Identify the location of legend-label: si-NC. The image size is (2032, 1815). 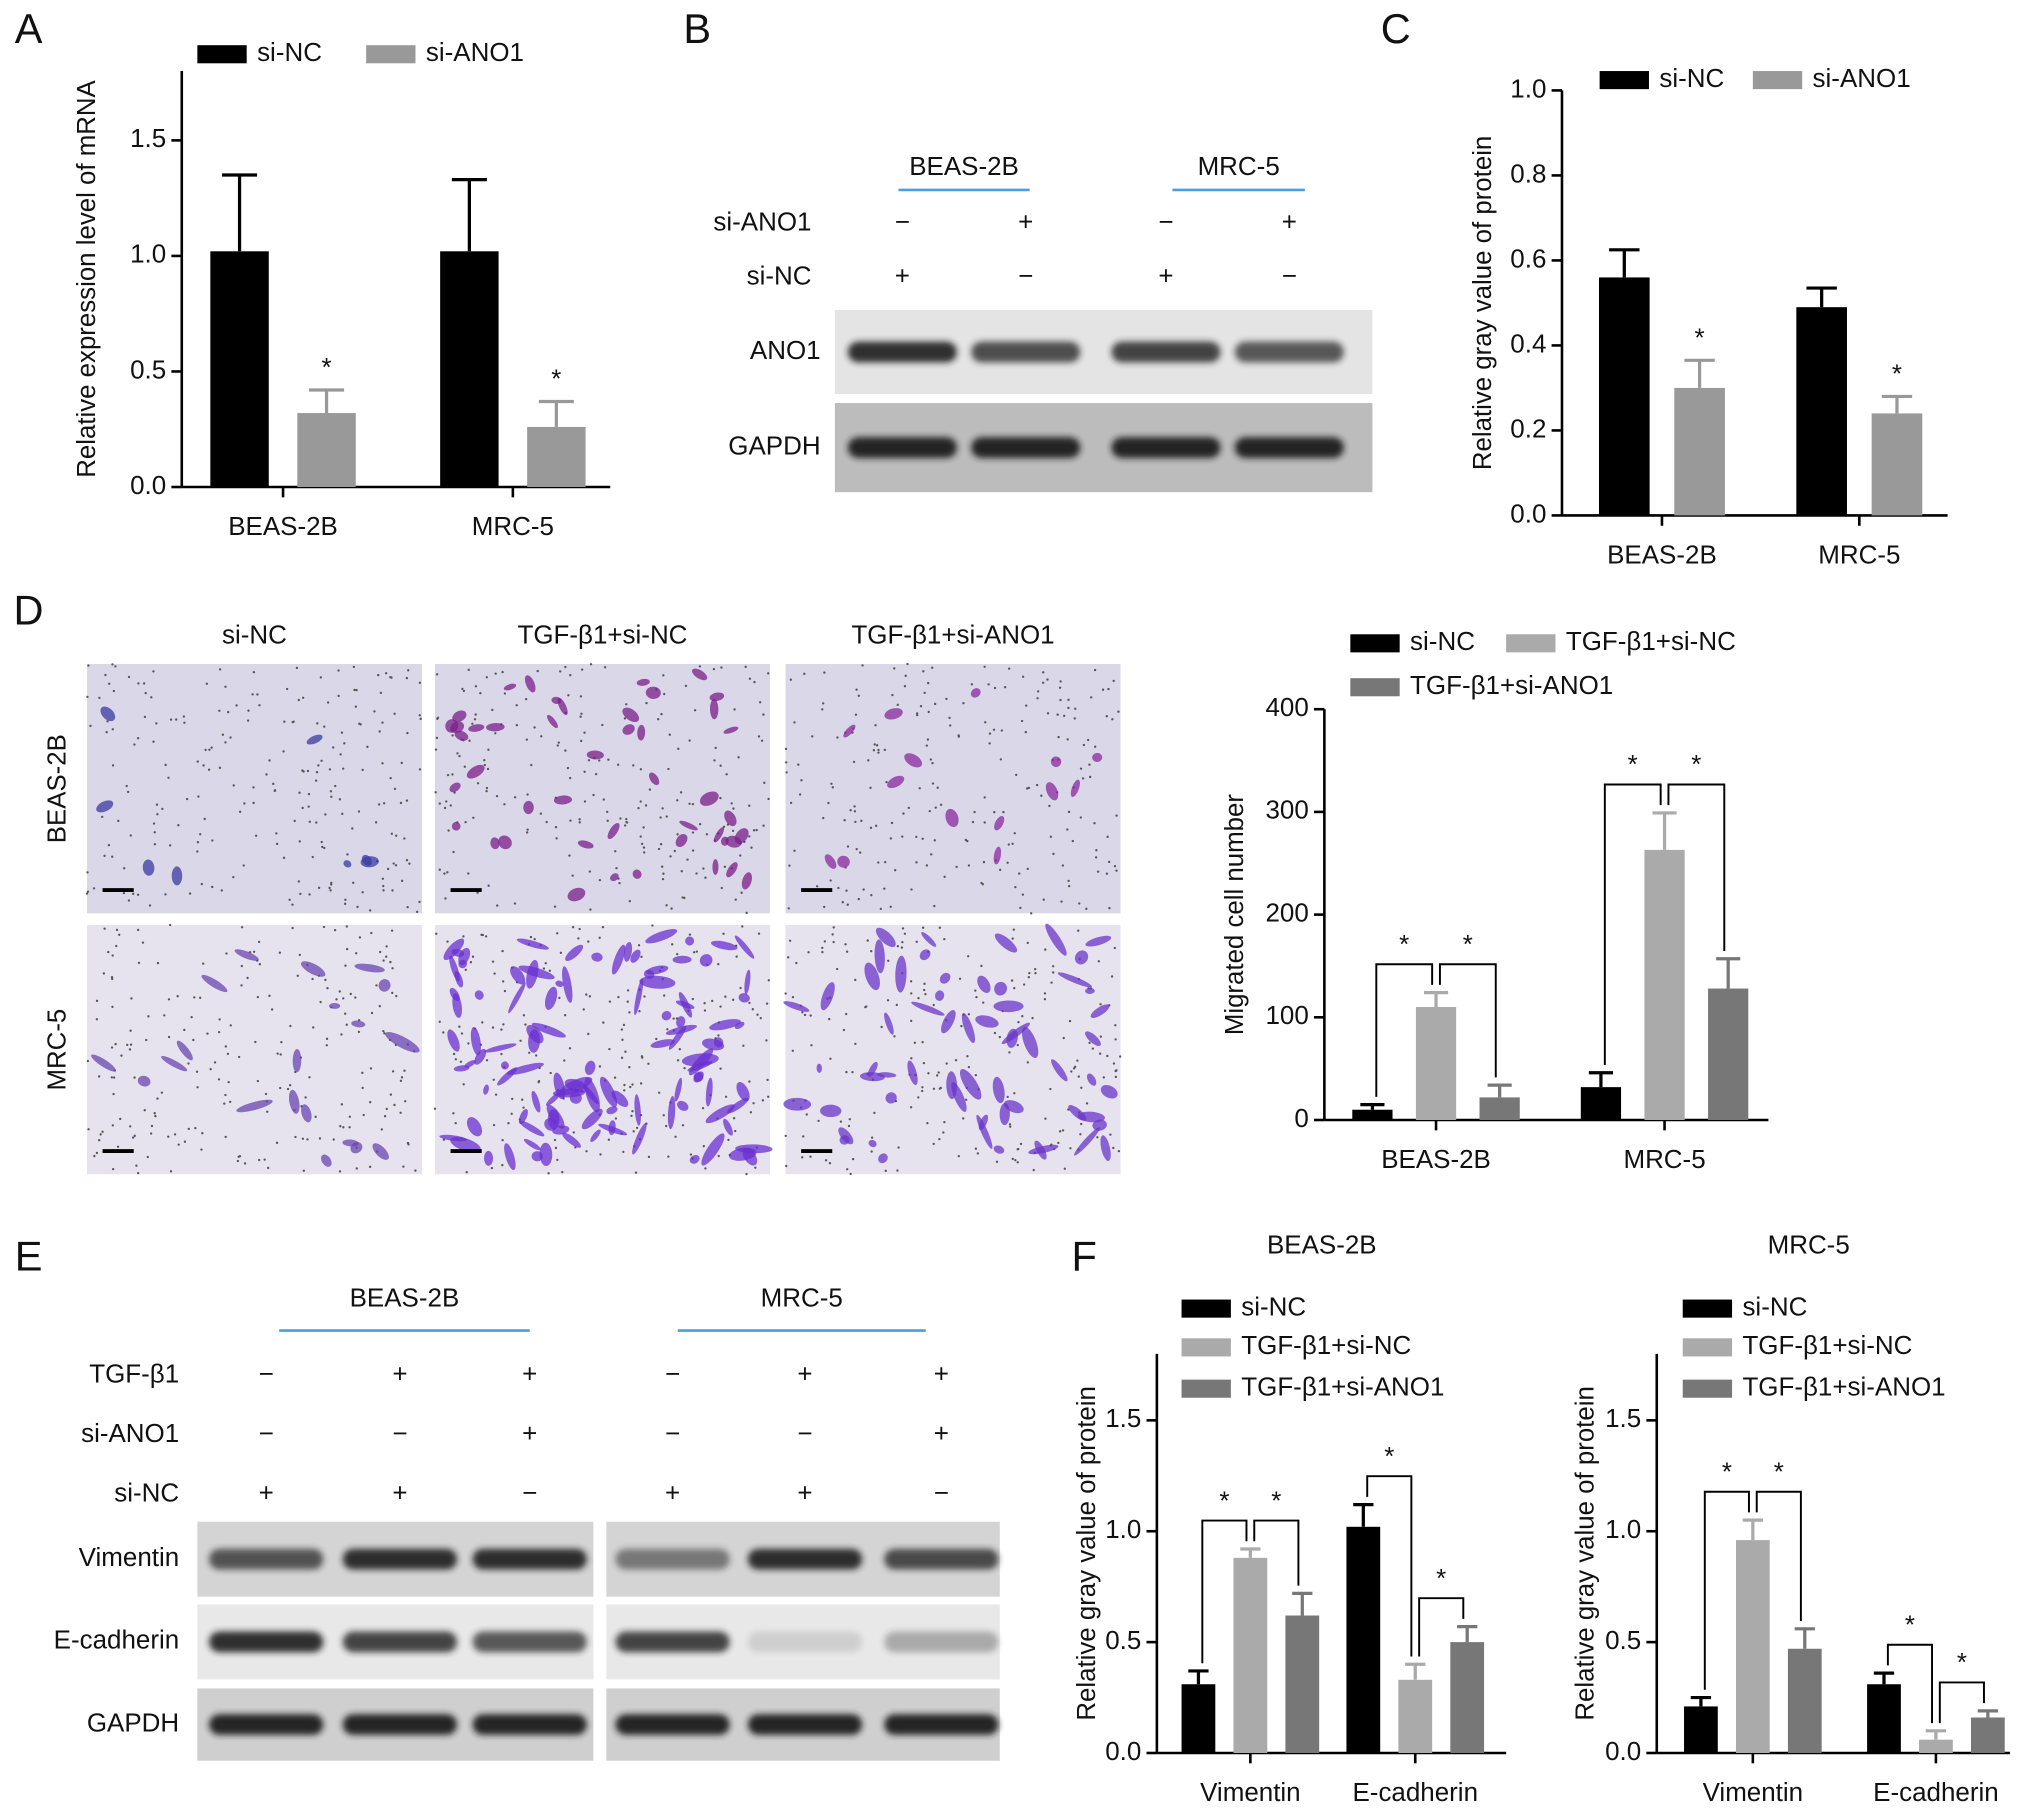
(1273, 1307).